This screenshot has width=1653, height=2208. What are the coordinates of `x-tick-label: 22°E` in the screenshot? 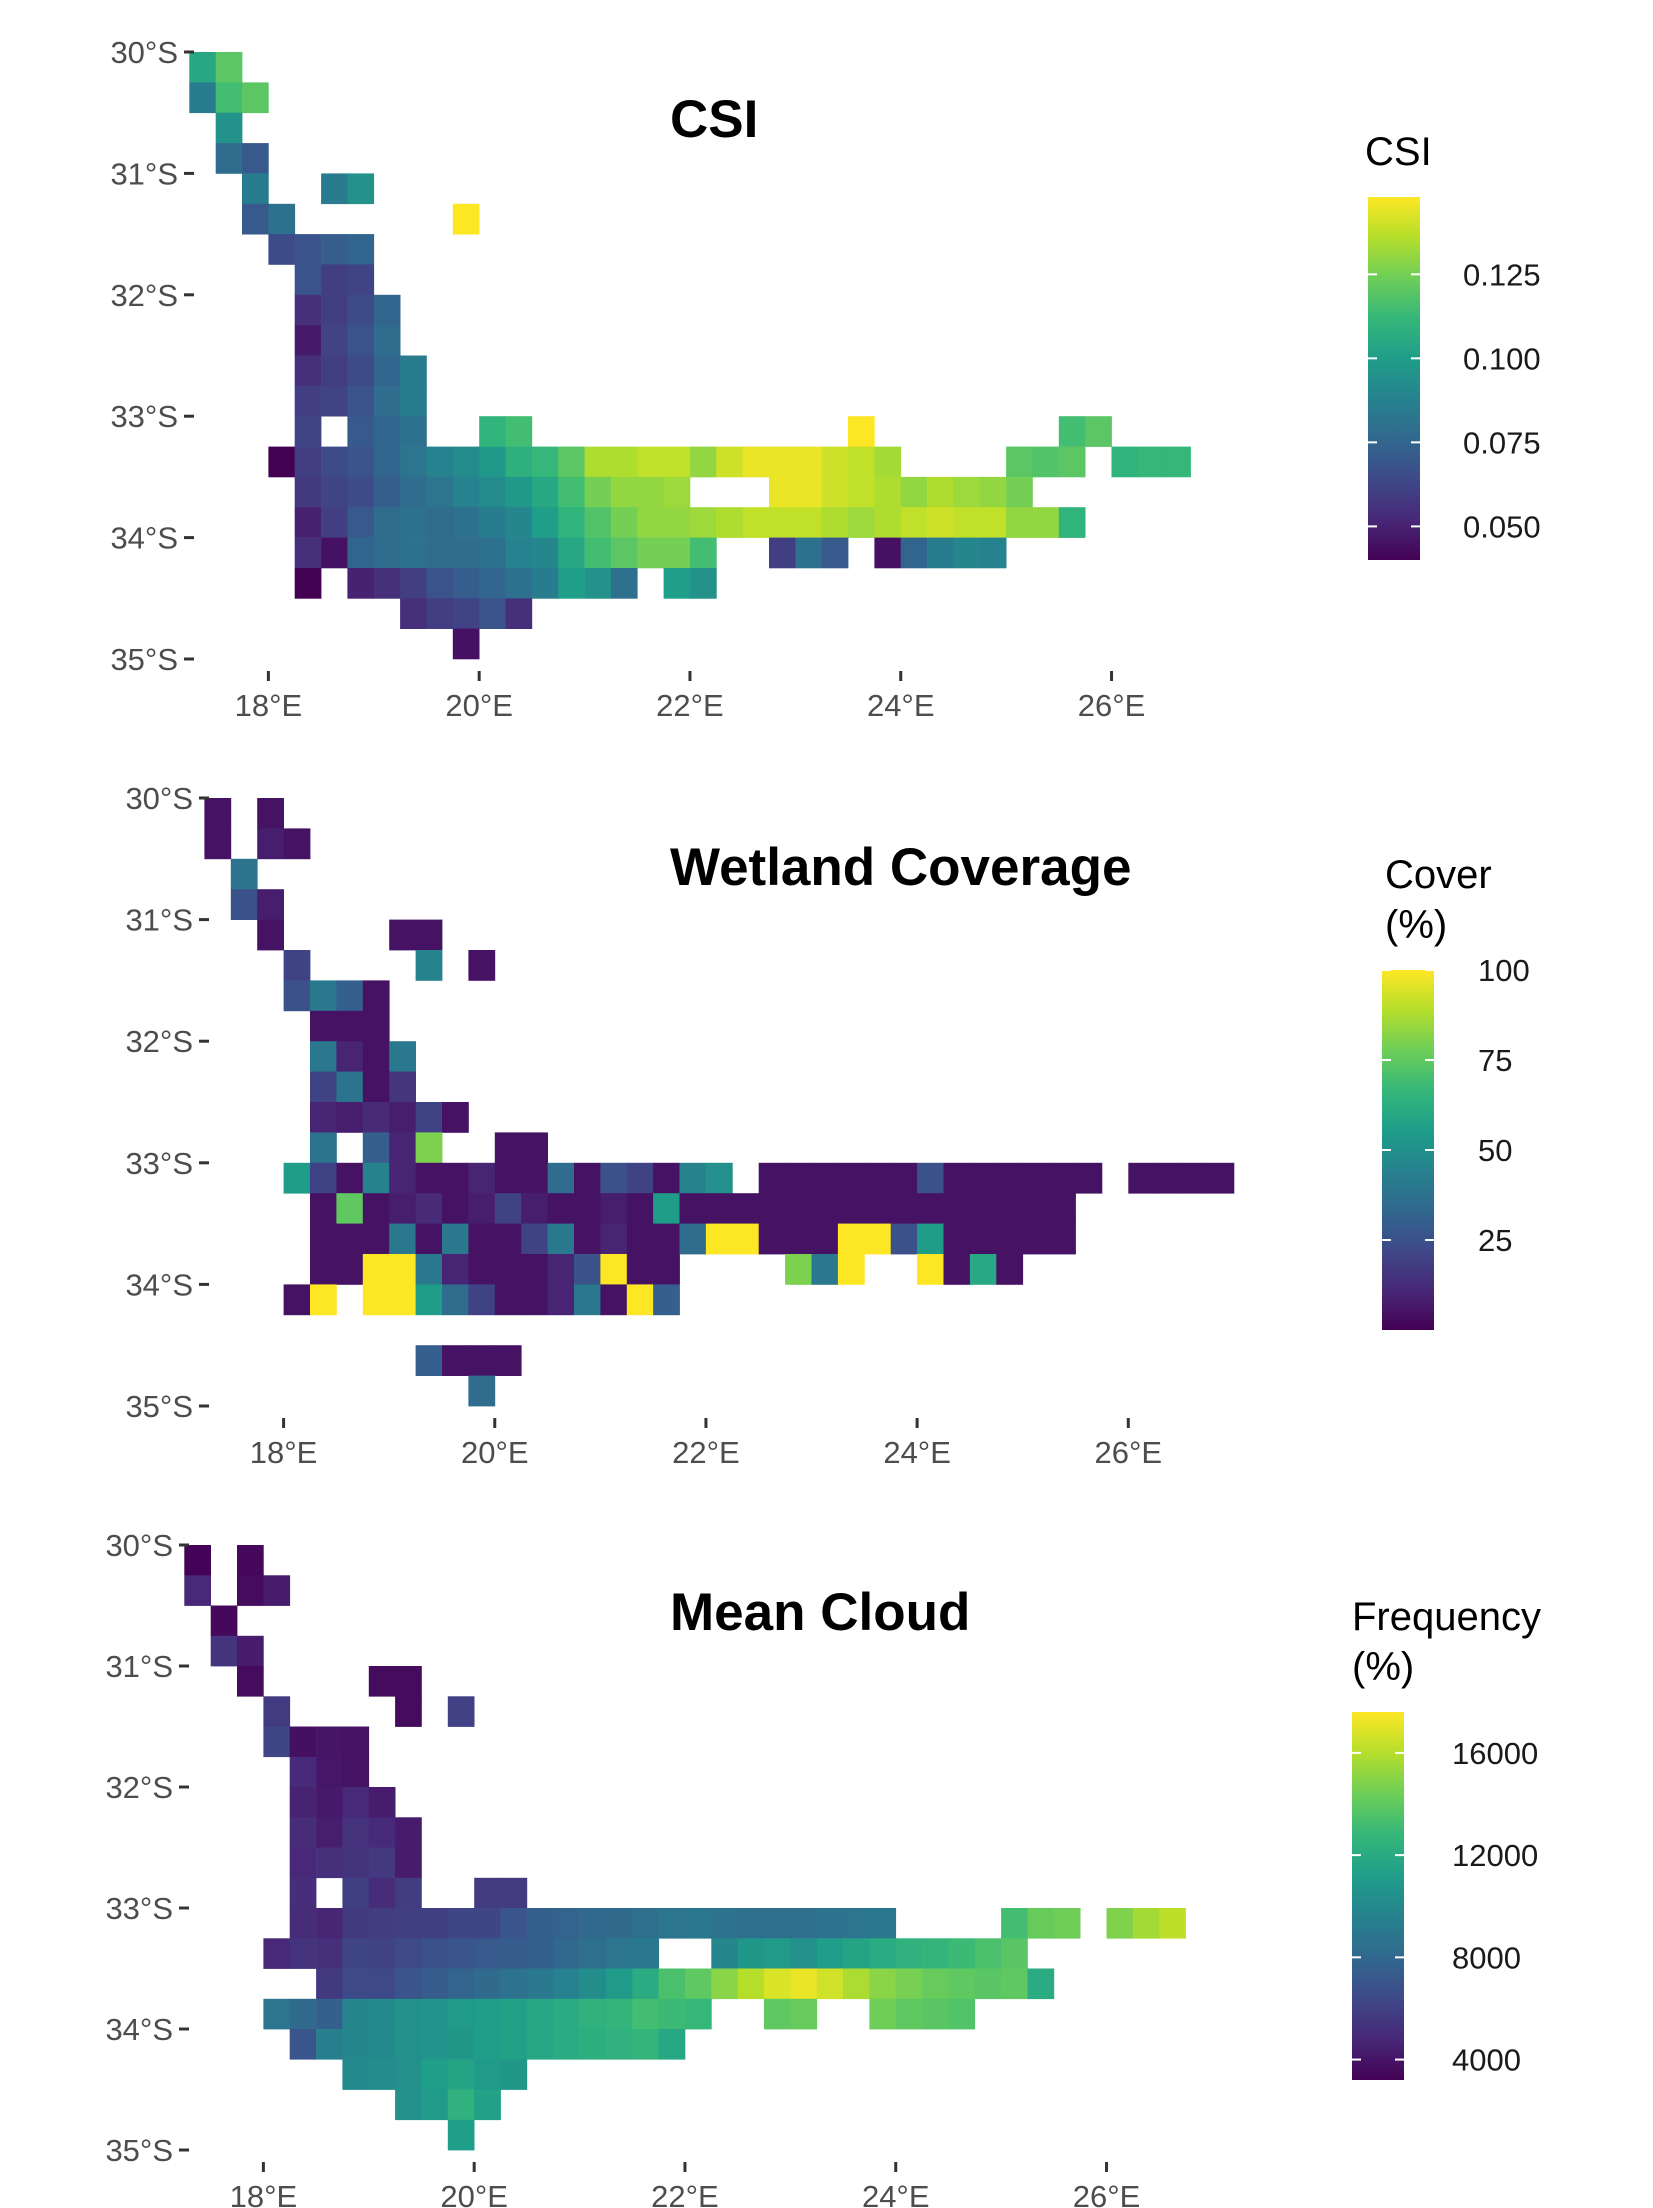 It's located at (690, 705).